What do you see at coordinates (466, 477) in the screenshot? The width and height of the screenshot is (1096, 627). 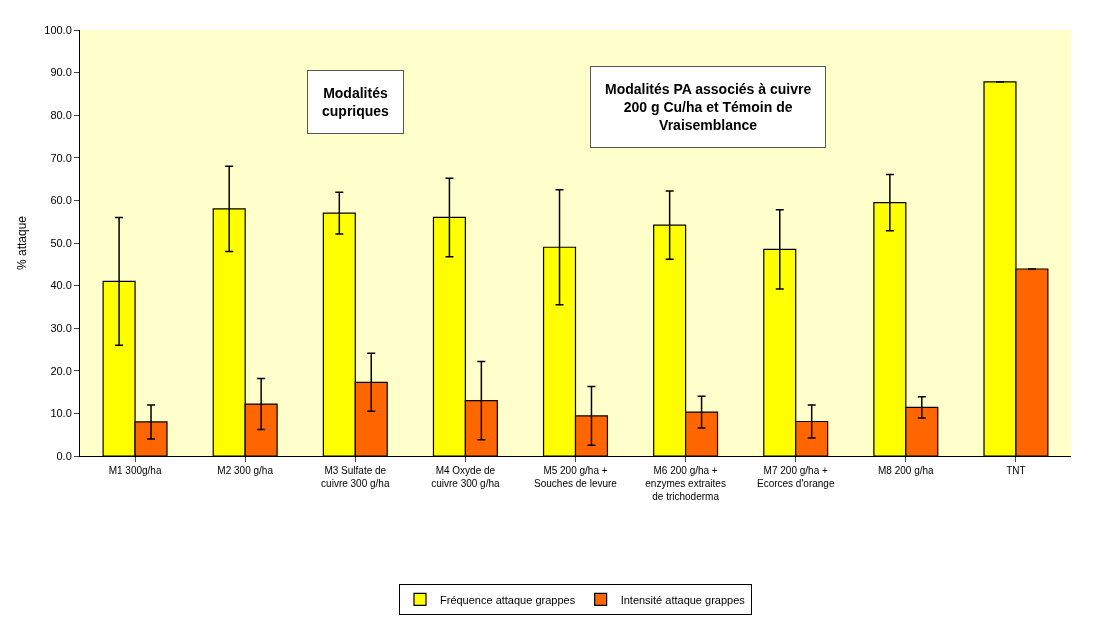 I see `x-tick-label: M4 Oxyde de cuivre 300 g/ha` at bounding box center [466, 477].